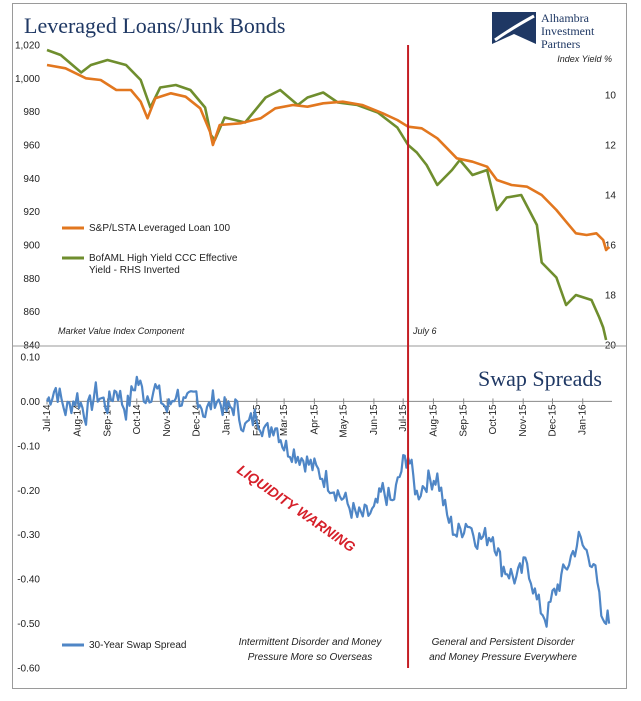 The height and width of the screenshot is (701, 641). I want to click on logo: Alhambra Investment Partners, so click(543, 31).